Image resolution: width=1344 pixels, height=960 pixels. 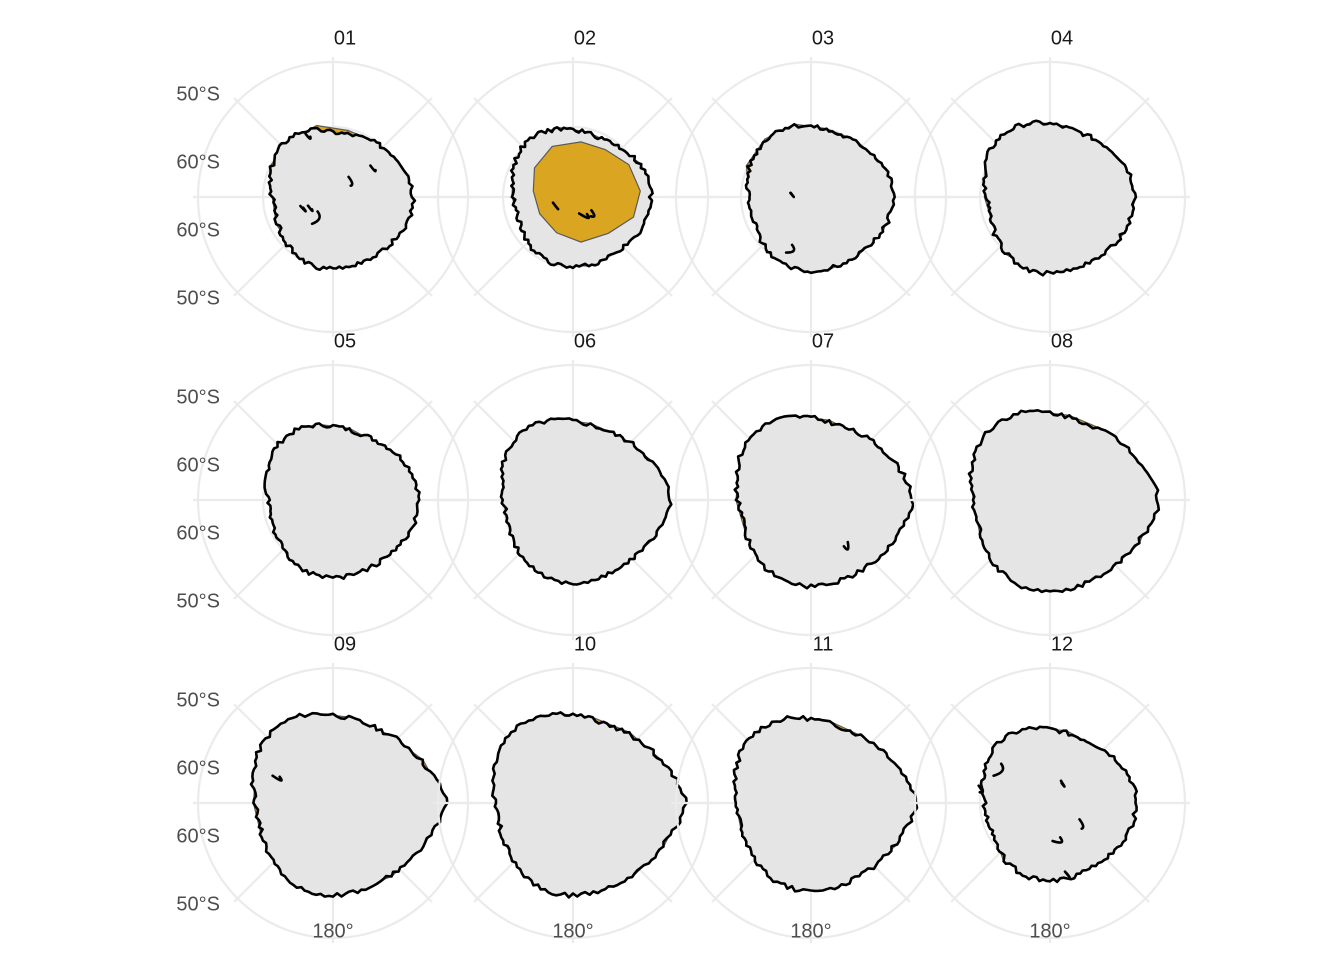 I want to click on facet-strip-label: 06, so click(x=585, y=341).